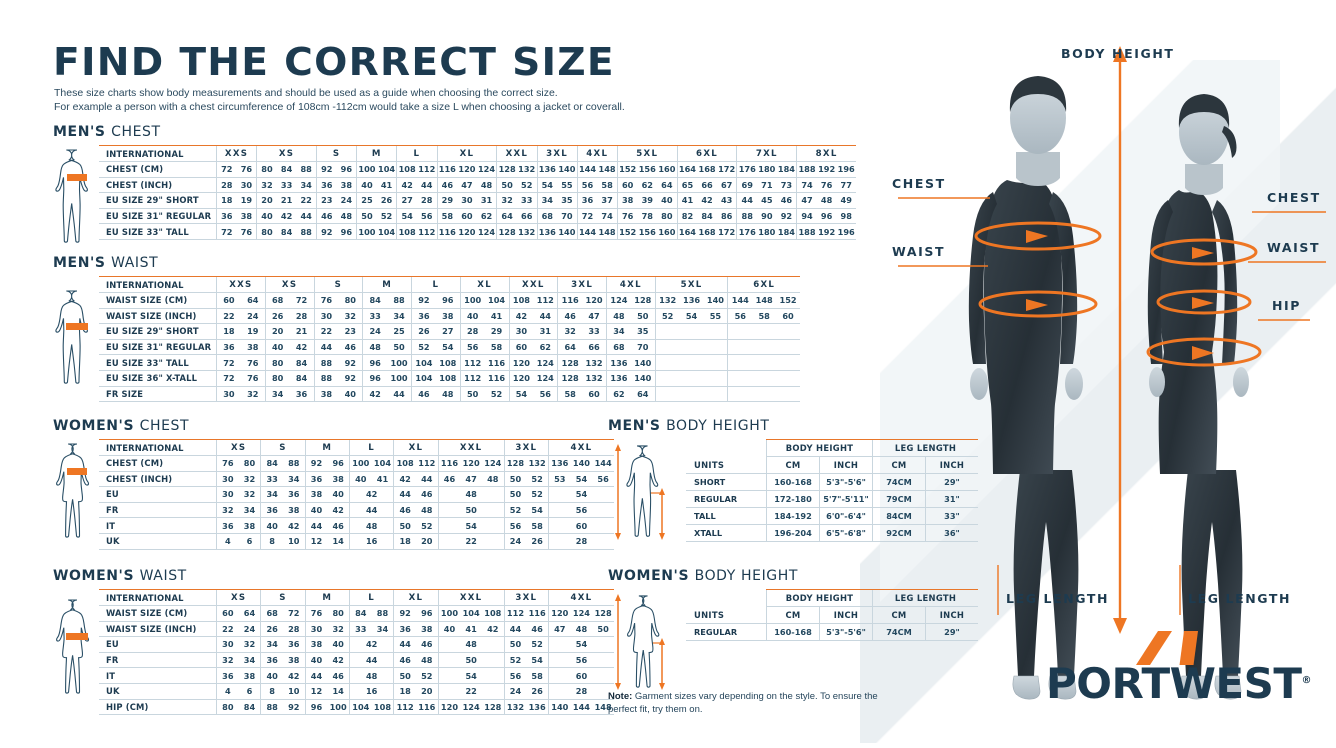  What do you see at coordinates (567, 169) in the screenshot?
I see `table-cell: 140` at bounding box center [567, 169].